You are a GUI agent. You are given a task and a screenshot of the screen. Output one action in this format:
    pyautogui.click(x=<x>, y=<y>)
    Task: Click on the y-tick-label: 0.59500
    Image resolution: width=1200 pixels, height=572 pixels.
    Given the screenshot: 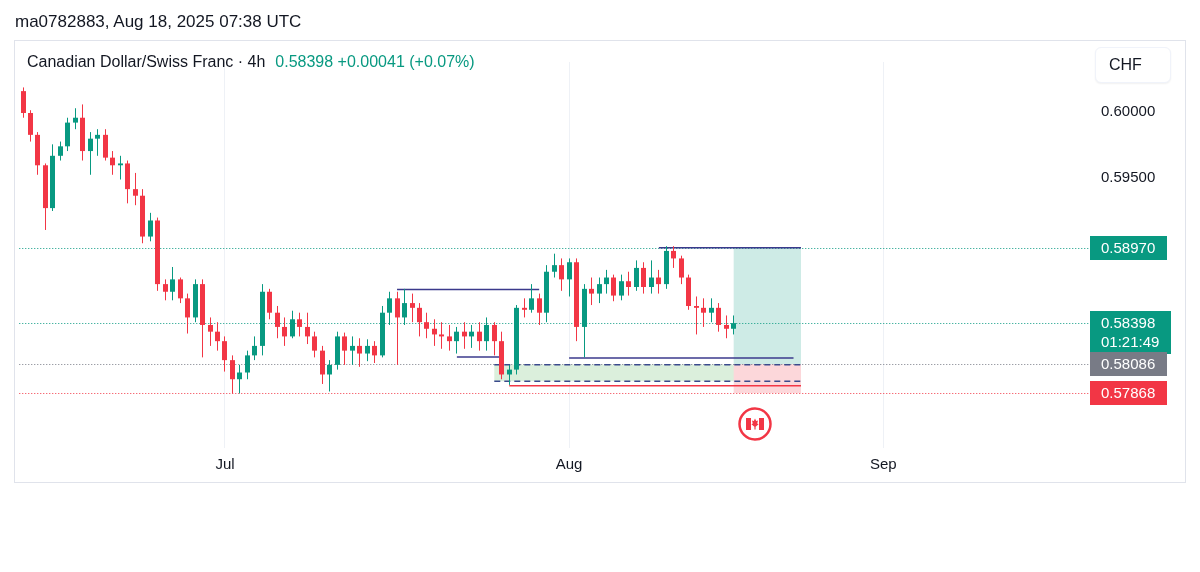 What is the action you would take?
    pyautogui.click(x=1128, y=177)
    